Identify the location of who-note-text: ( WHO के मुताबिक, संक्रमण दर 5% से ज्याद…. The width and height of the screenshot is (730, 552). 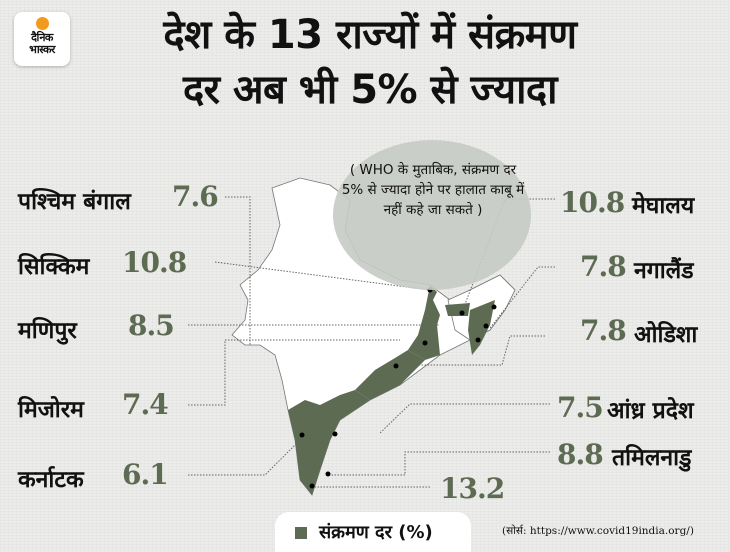
(433, 190).